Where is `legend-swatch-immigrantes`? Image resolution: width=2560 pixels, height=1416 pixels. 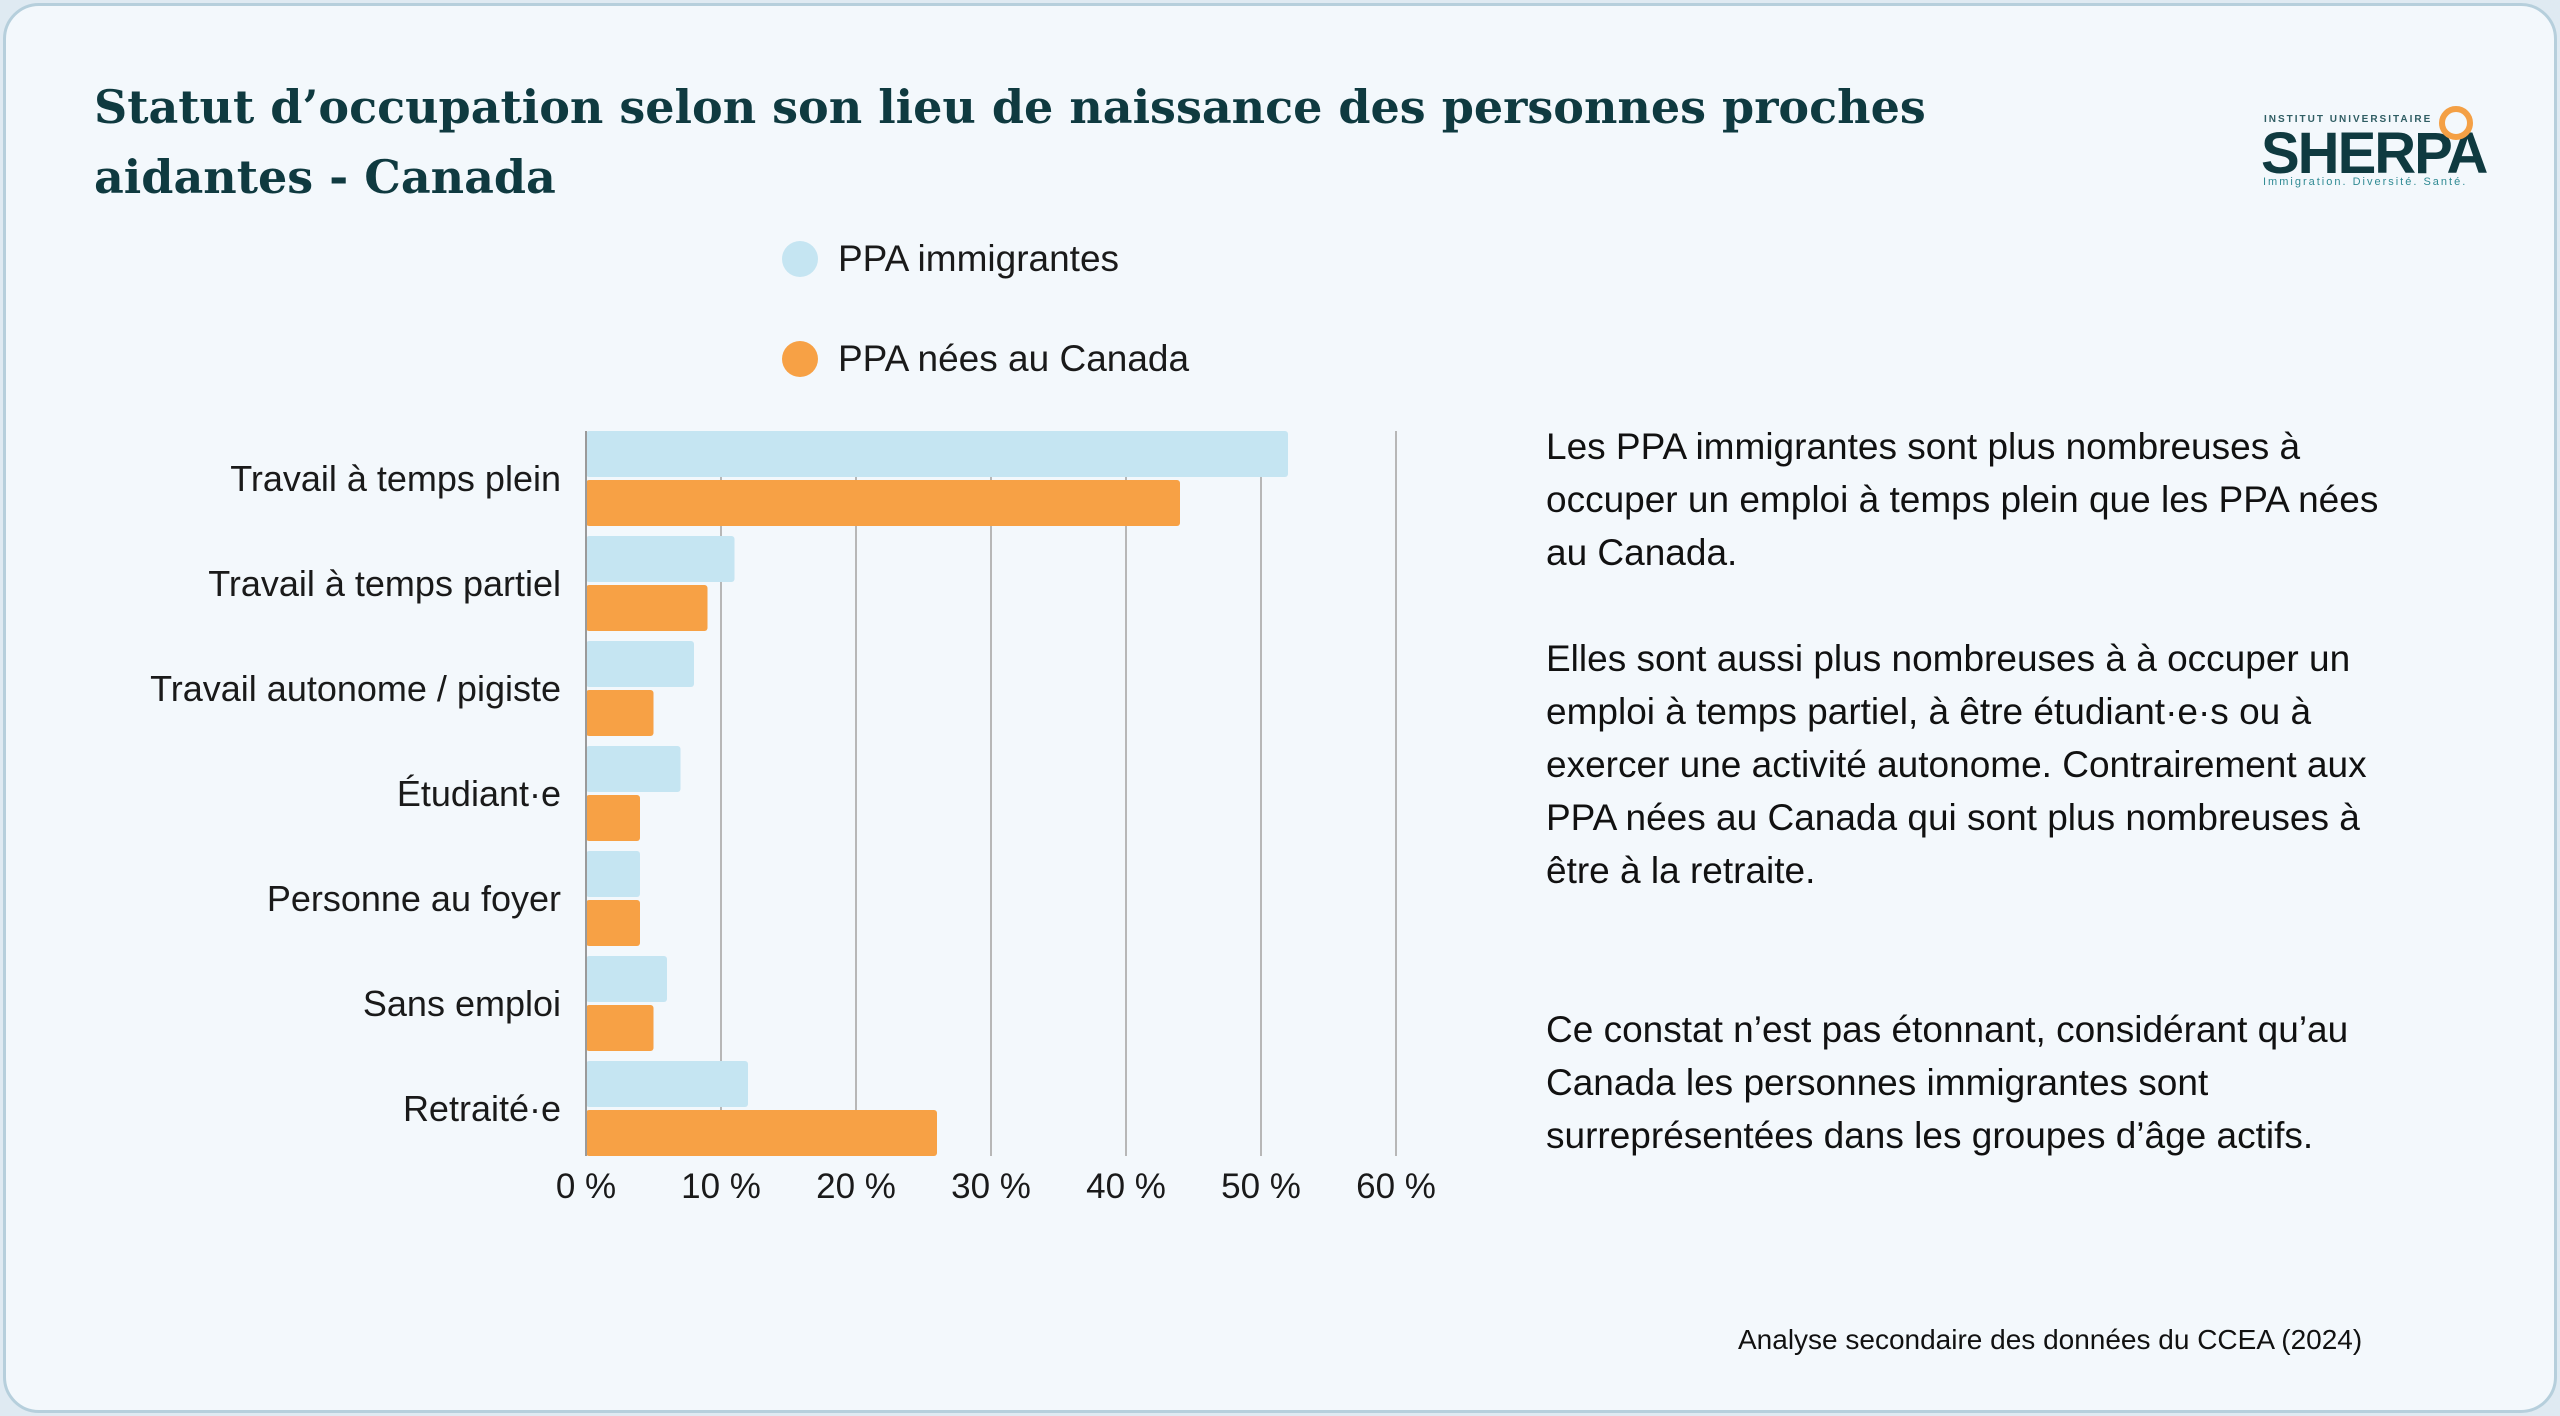 legend-swatch-immigrantes is located at coordinates (800, 259).